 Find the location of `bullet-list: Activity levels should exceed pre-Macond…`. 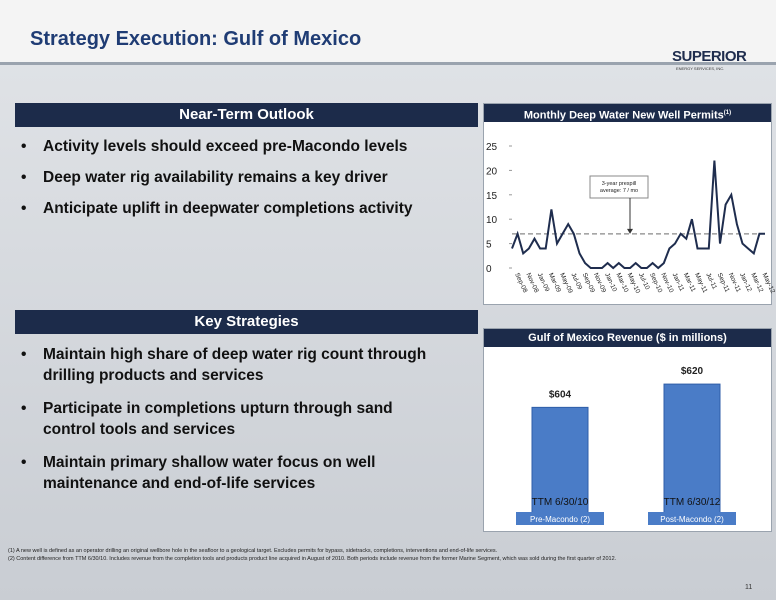

bullet-list: Activity levels should exceed pre-Macond… is located at coordinates (246, 177).